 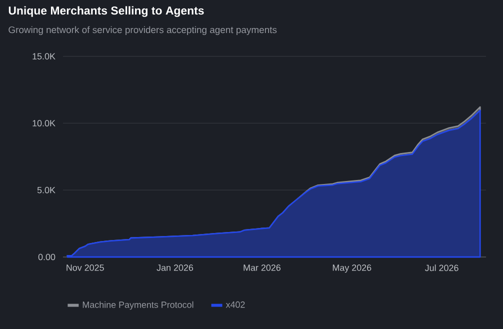 I want to click on chart-title: Unique Merchants Selling to Agents, so click(x=106, y=11).